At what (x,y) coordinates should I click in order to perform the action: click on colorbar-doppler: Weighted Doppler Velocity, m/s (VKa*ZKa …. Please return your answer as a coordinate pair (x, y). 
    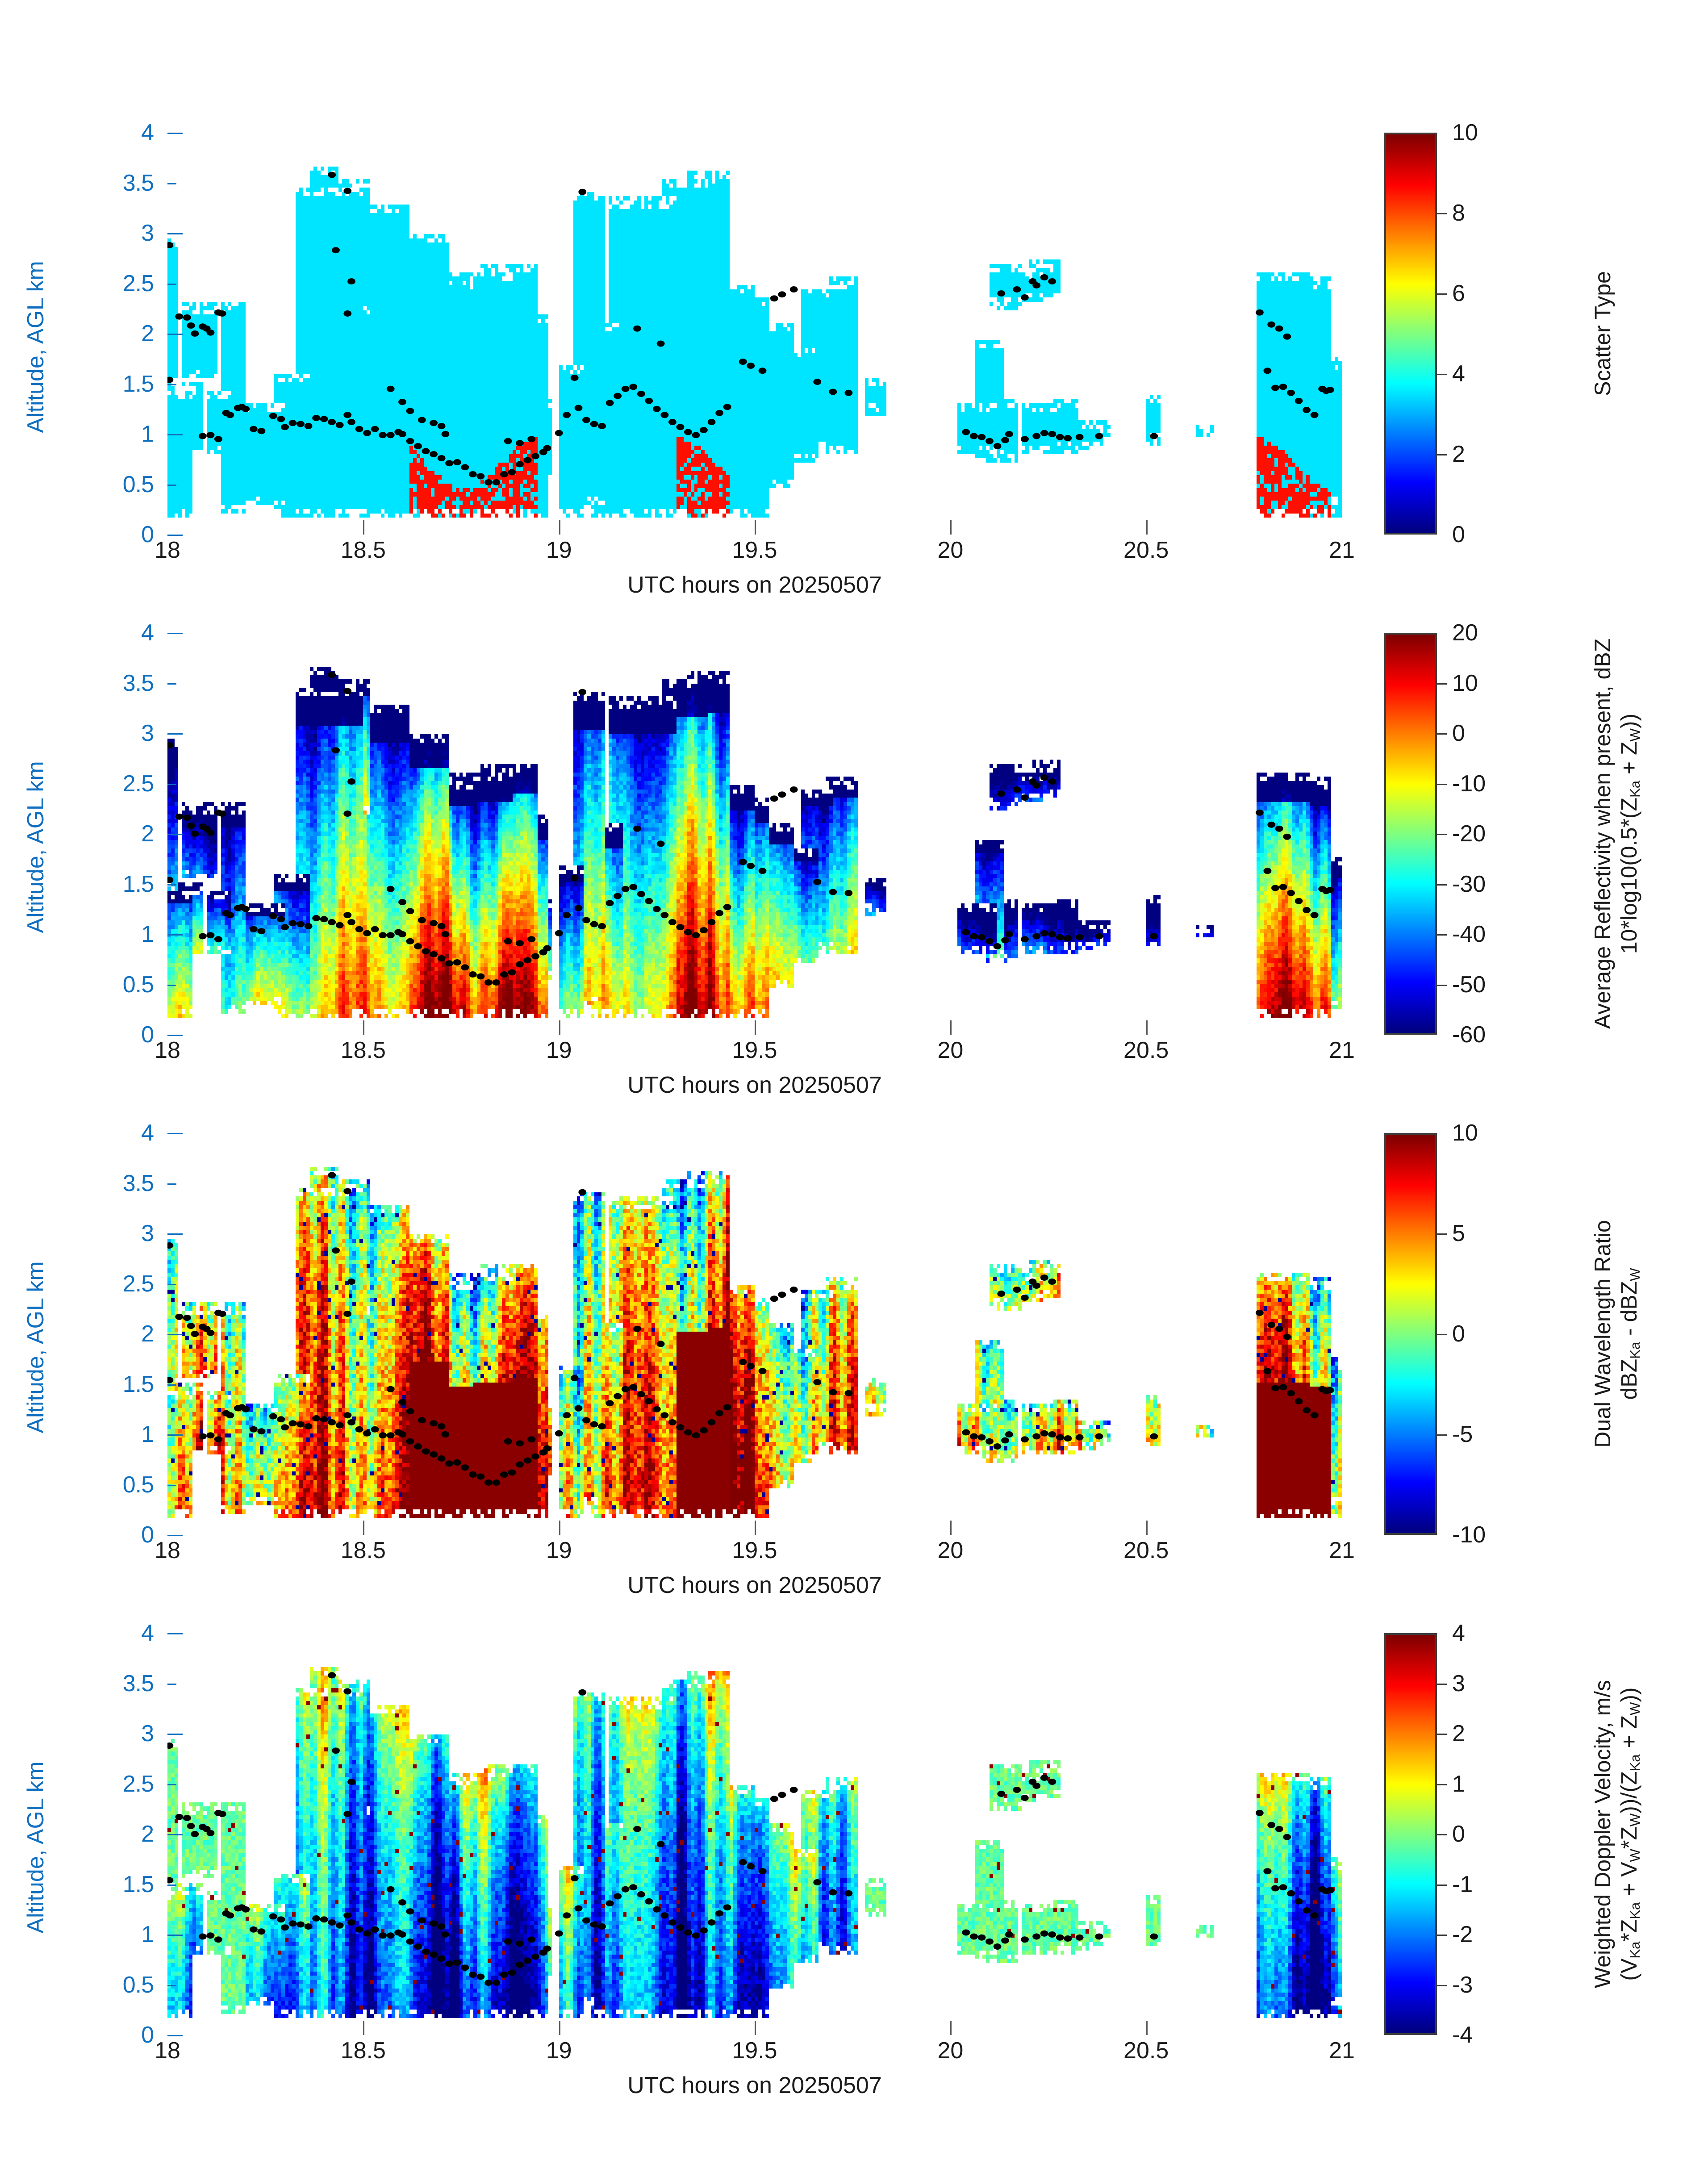
    Looking at the image, I should click on (1540, 1834).